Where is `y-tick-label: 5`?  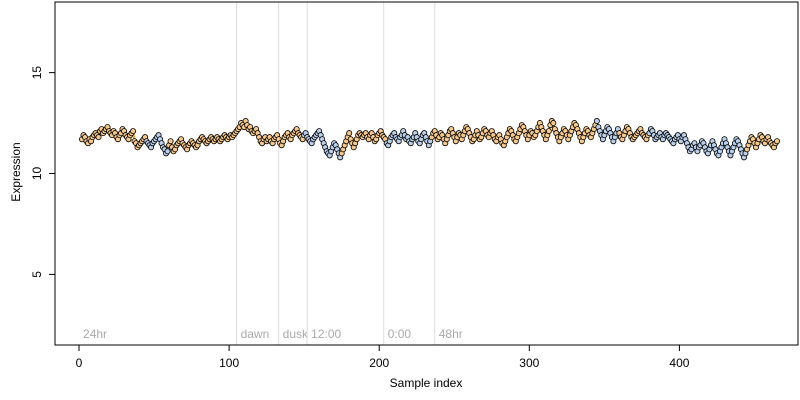 y-tick-label: 5 is located at coordinates (37, 274).